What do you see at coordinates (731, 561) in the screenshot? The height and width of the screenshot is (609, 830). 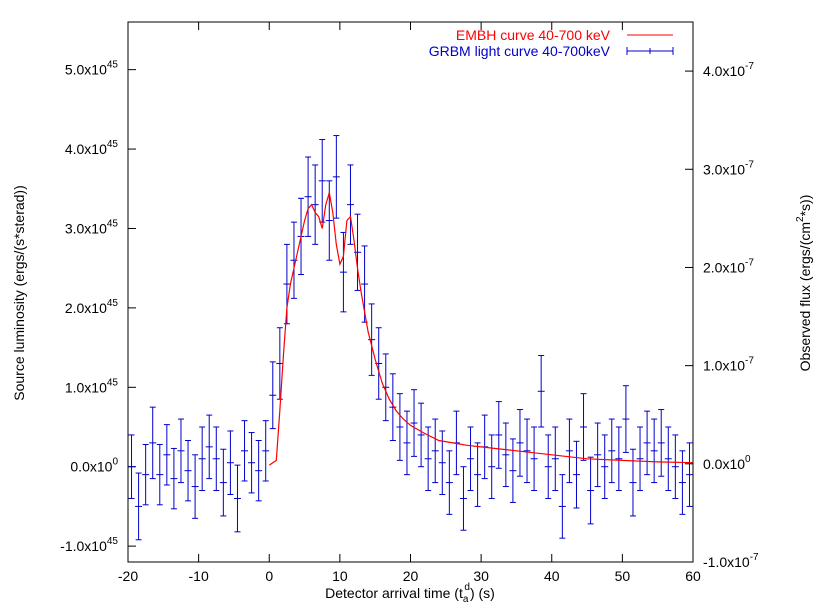 I see `y-right-tick-label: -1.0x10⁻⁷` at bounding box center [731, 561].